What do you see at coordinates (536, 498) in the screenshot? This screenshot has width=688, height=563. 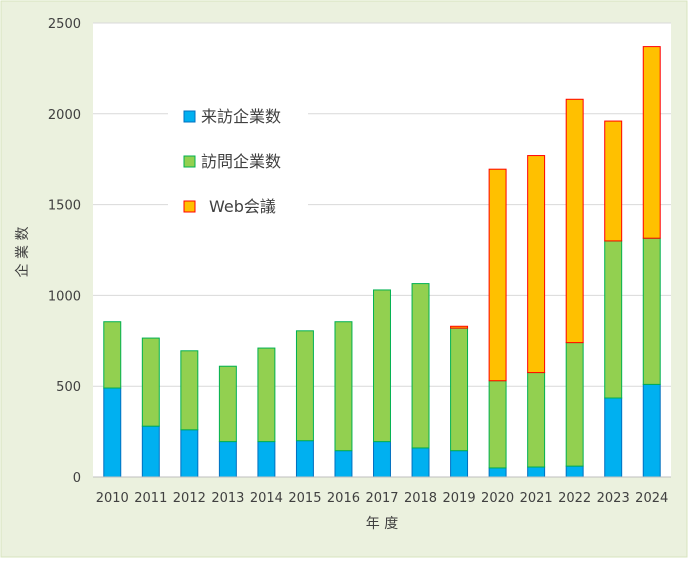 I see `x-tick-label: 2021` at bounding box center [536, 498].